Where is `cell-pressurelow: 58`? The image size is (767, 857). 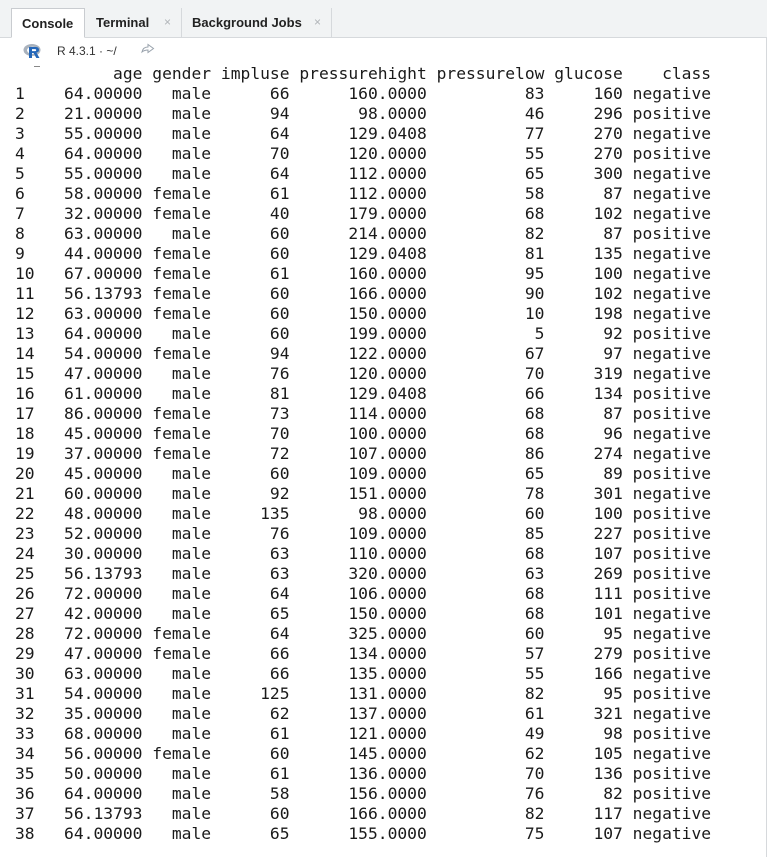
cell-pressurelow: 58 is located at coordinates (490, 193).